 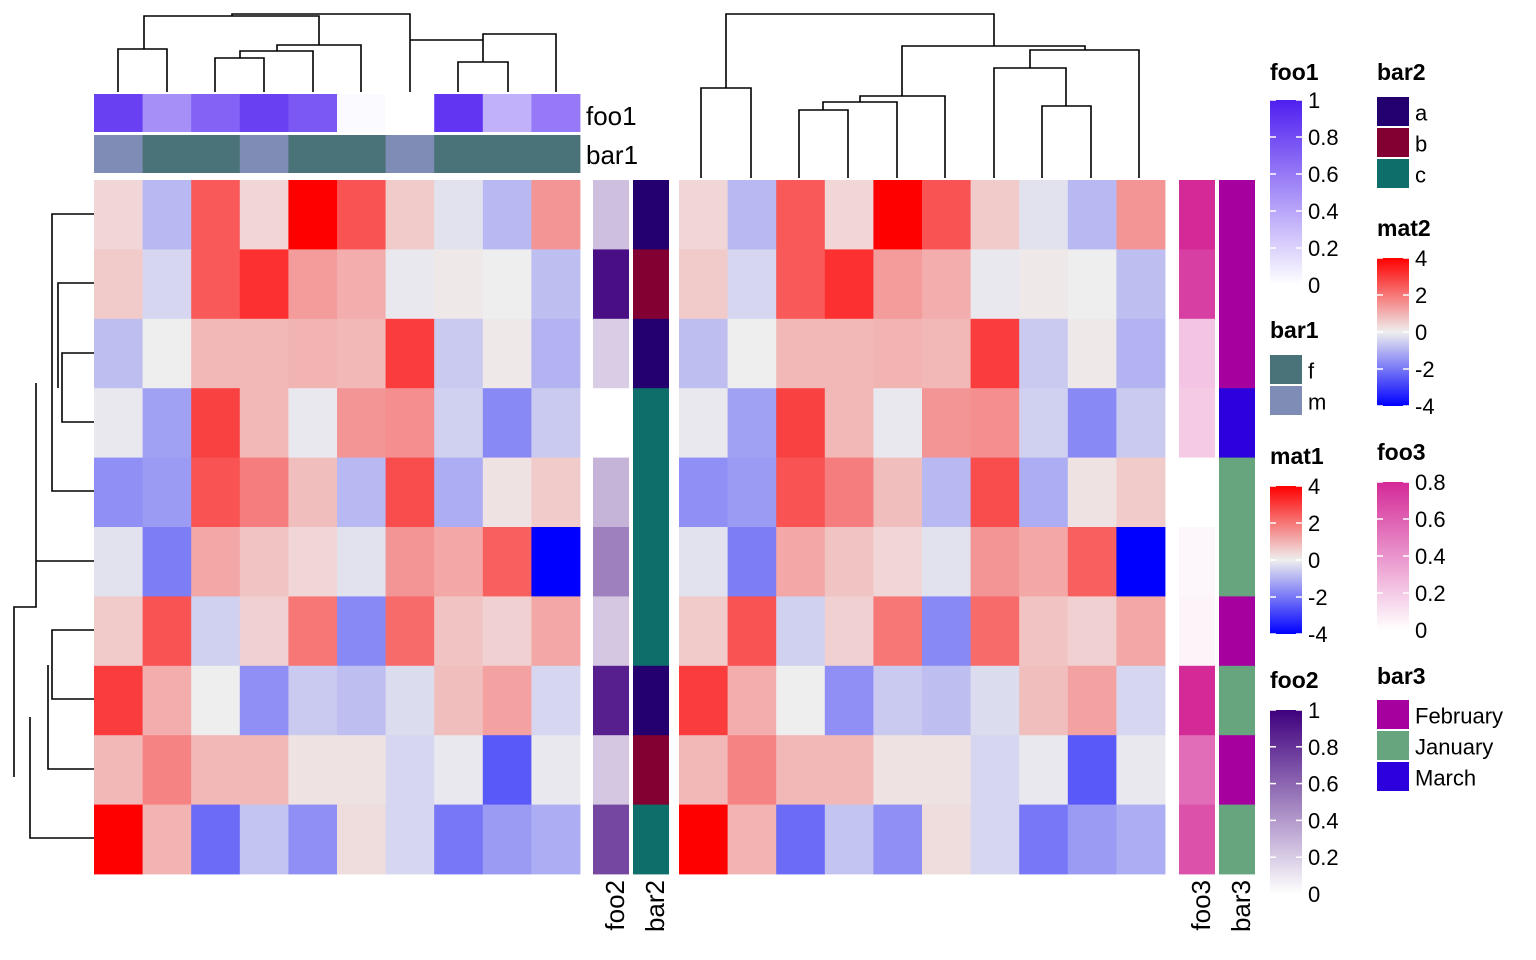 I want to click on foo3-column-label: foo3, so click(x=1201, y=905).